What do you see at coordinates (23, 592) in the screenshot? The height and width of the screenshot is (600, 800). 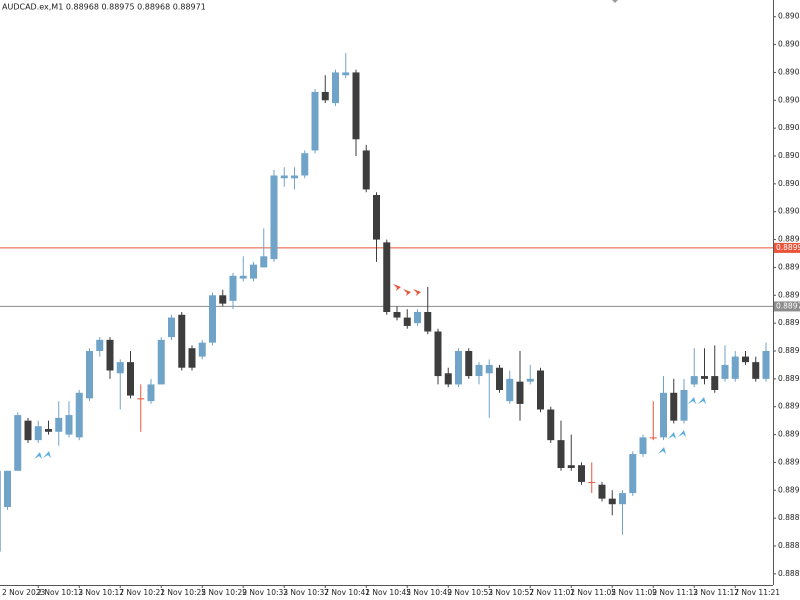 I see `x-tick-label: 2 Nov 2023` at bounding box center [23, 592].